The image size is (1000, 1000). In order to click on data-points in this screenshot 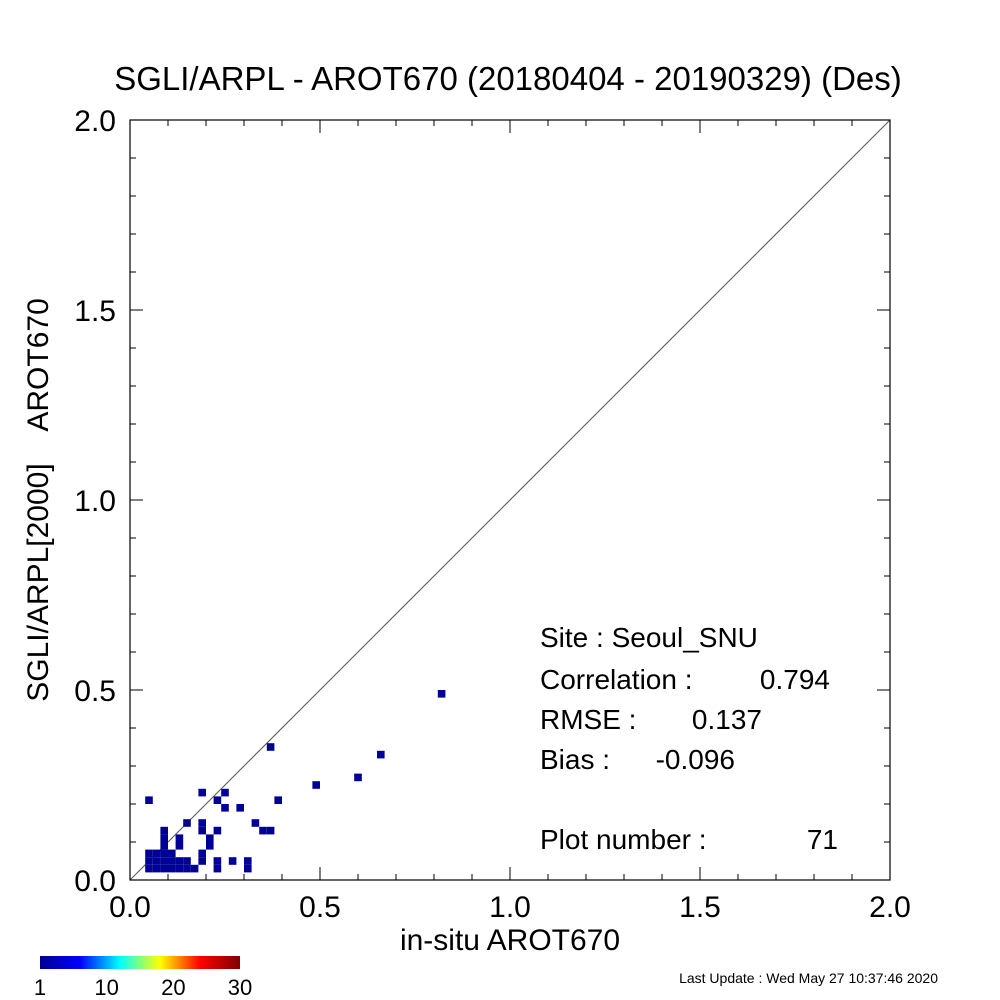, I will do `click(295, 781)`.